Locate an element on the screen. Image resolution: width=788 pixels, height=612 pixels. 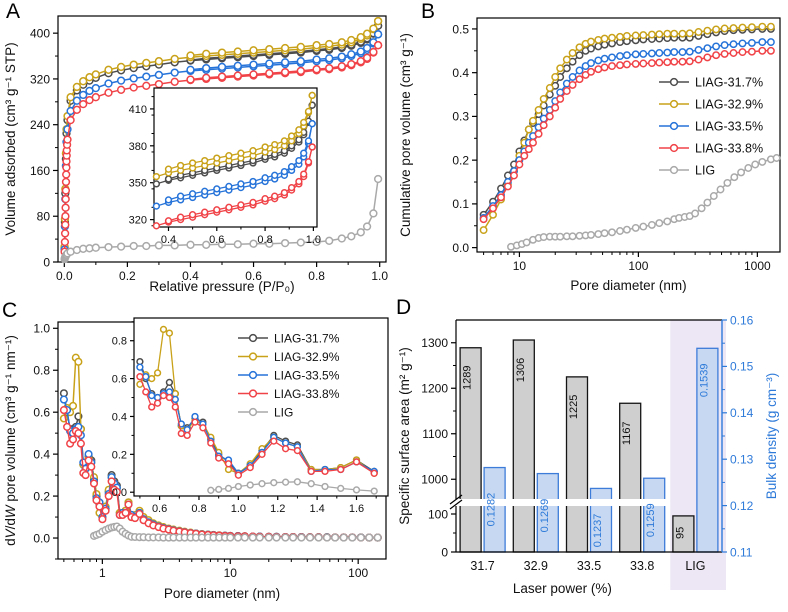
category-labels: 31.7 32.9 33.5 33.8 LIG is located at coordinates (587, 566).